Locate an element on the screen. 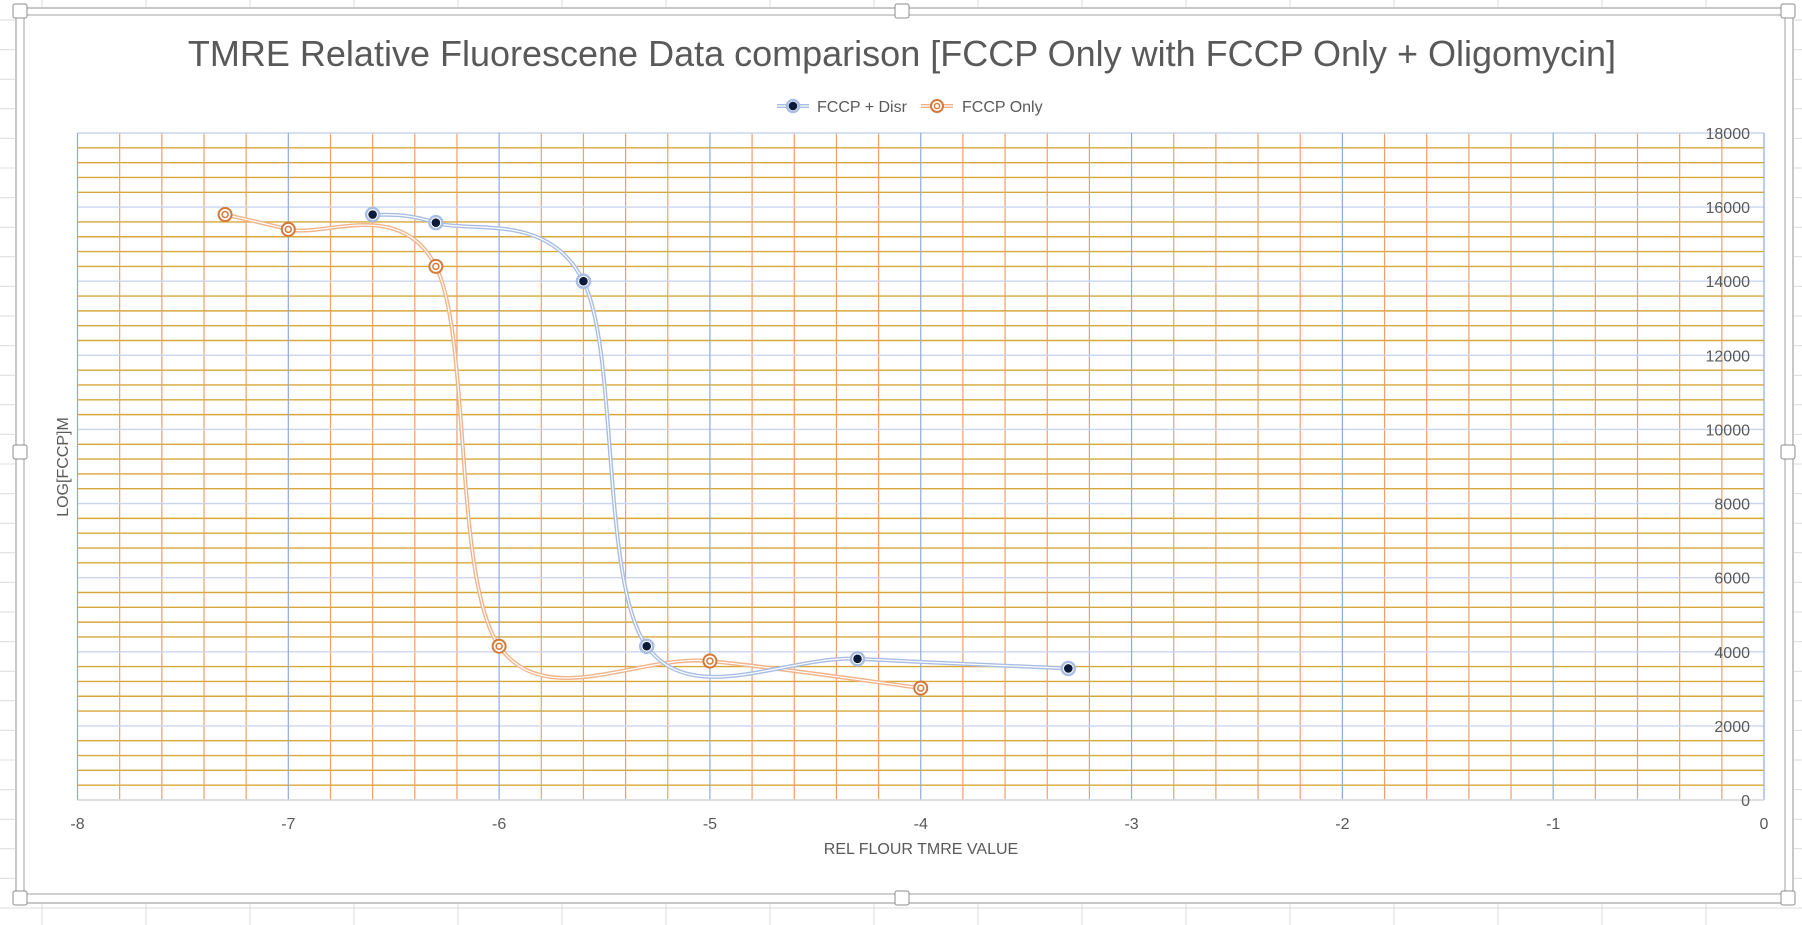 This screenshot has width=1802, height=925. legend: FCCP + Disr FCCP Only is located at coordinates (910, 107).